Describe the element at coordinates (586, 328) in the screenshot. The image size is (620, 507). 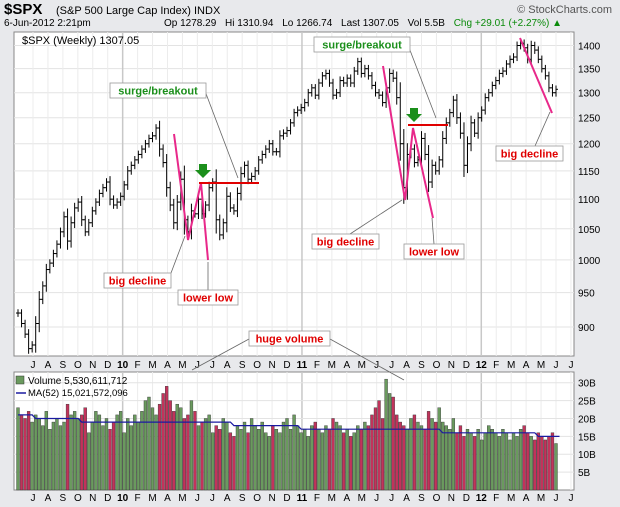
I see `price-tick-label: 900` at that location.